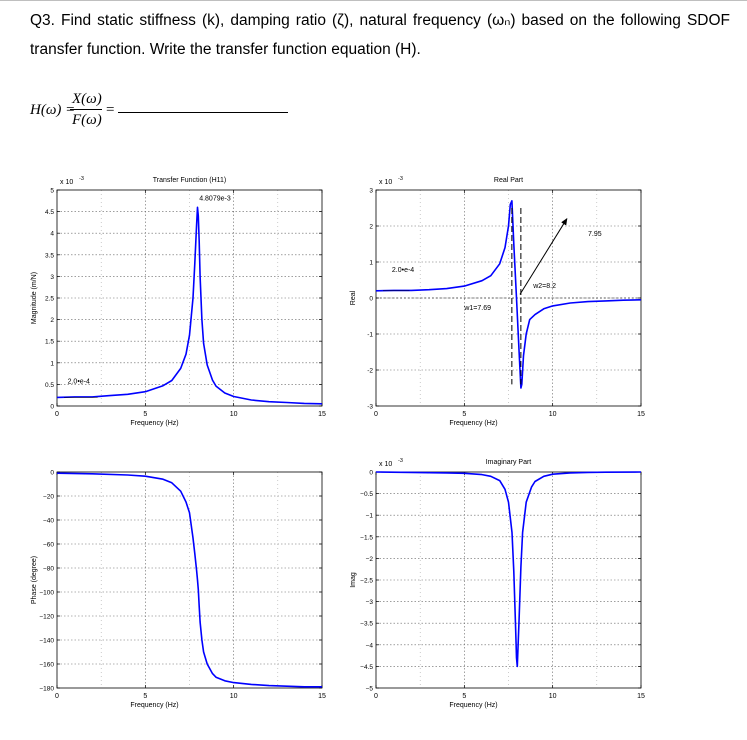  Describe the element at coordinates (370, 371) in the screenshot. I see `real-ytick-label: -2` at that location.